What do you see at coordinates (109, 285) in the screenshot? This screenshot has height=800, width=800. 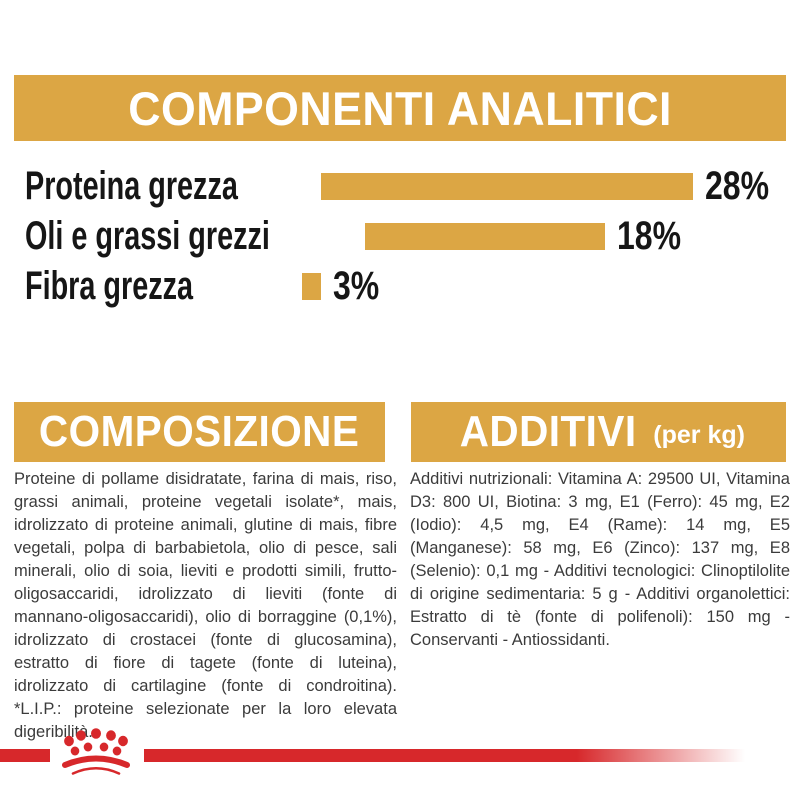 I see `chart-label-fibra-grezza: Fibra grezza` at bounding box center [109, 285].